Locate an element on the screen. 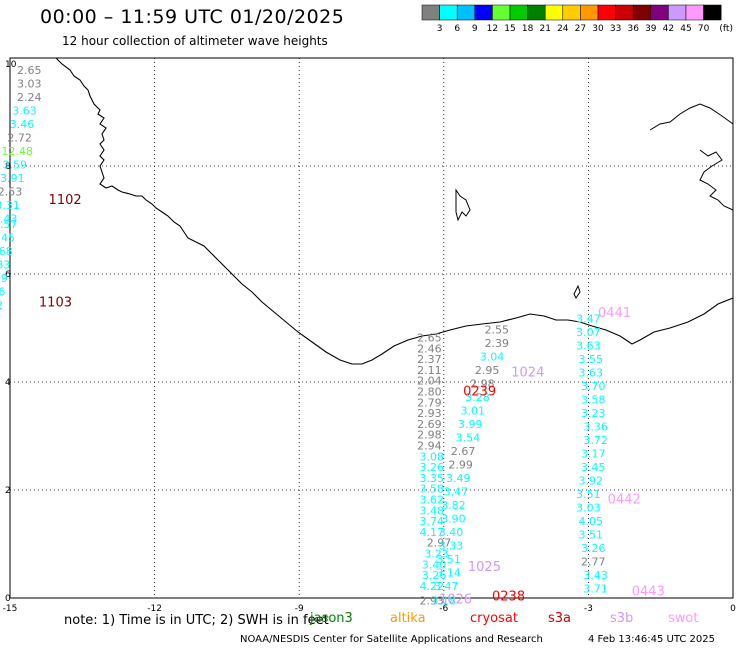 The width and height of the screenshot is (740, 650). y-tick-label: 4 is located at coordinates (8, 383).